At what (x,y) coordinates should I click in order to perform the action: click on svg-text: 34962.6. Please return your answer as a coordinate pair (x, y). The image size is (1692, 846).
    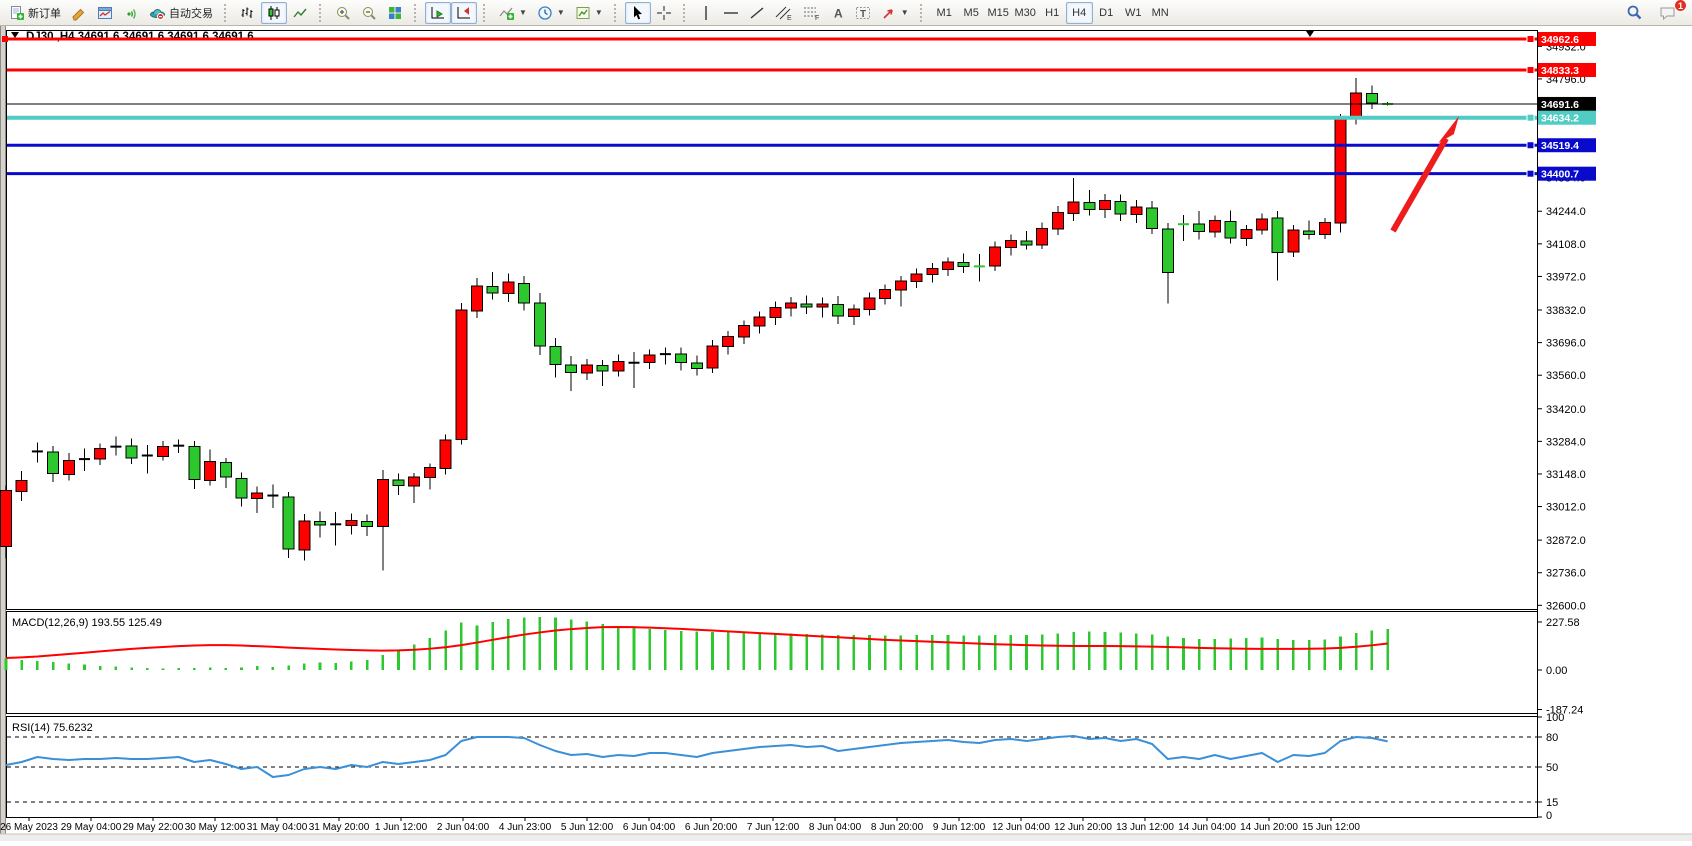
    Looking at the image, I should click on (1560, 40).